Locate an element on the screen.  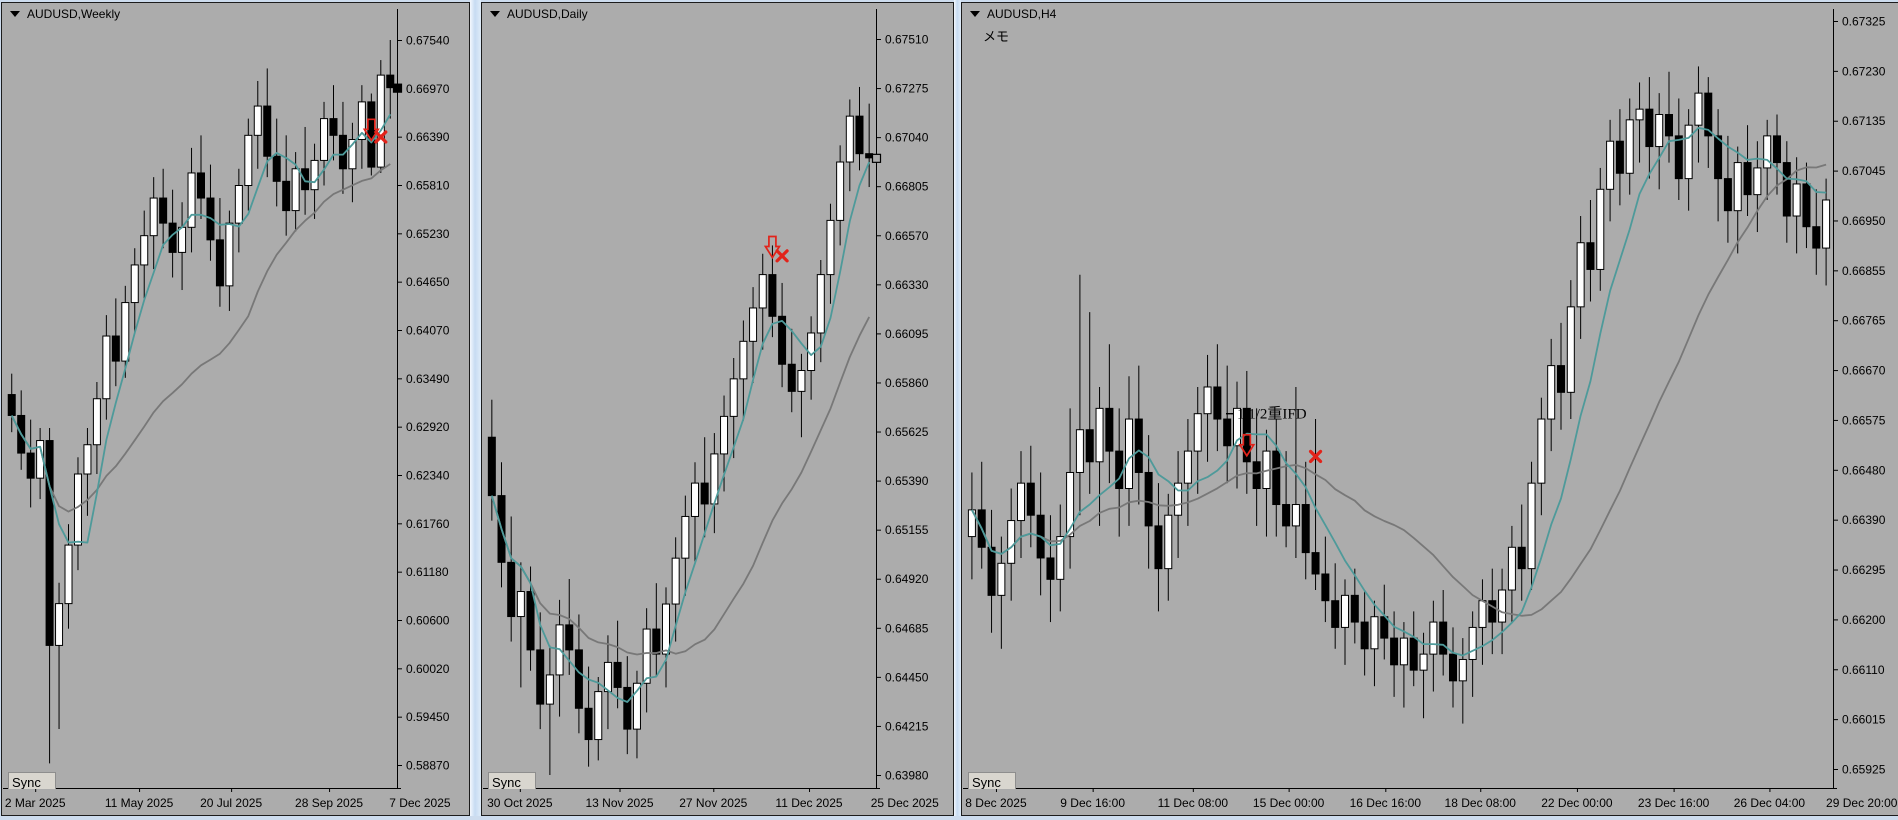
price-tick-label: 0.66330 is located at coordinates (907, 285).